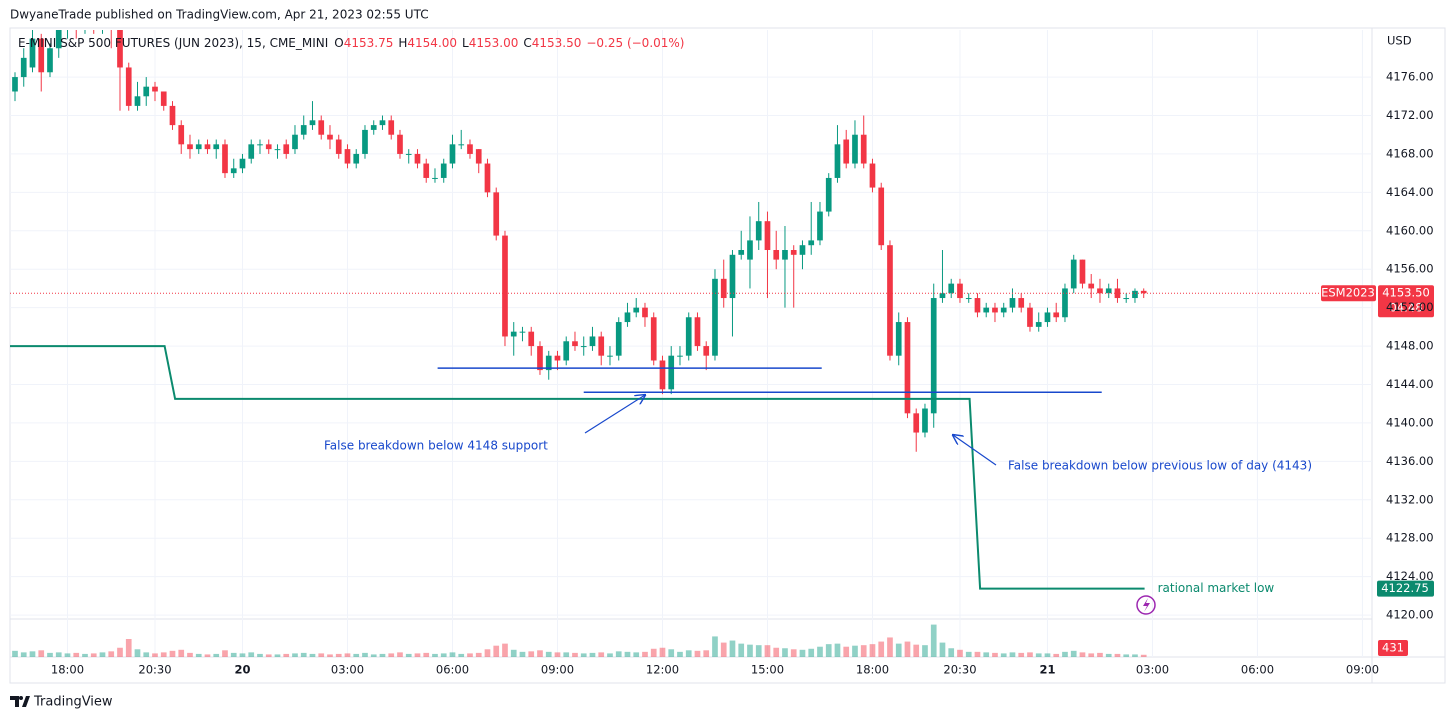  I want to click on price-tag-label: 4153.50, so click(1406, 293).